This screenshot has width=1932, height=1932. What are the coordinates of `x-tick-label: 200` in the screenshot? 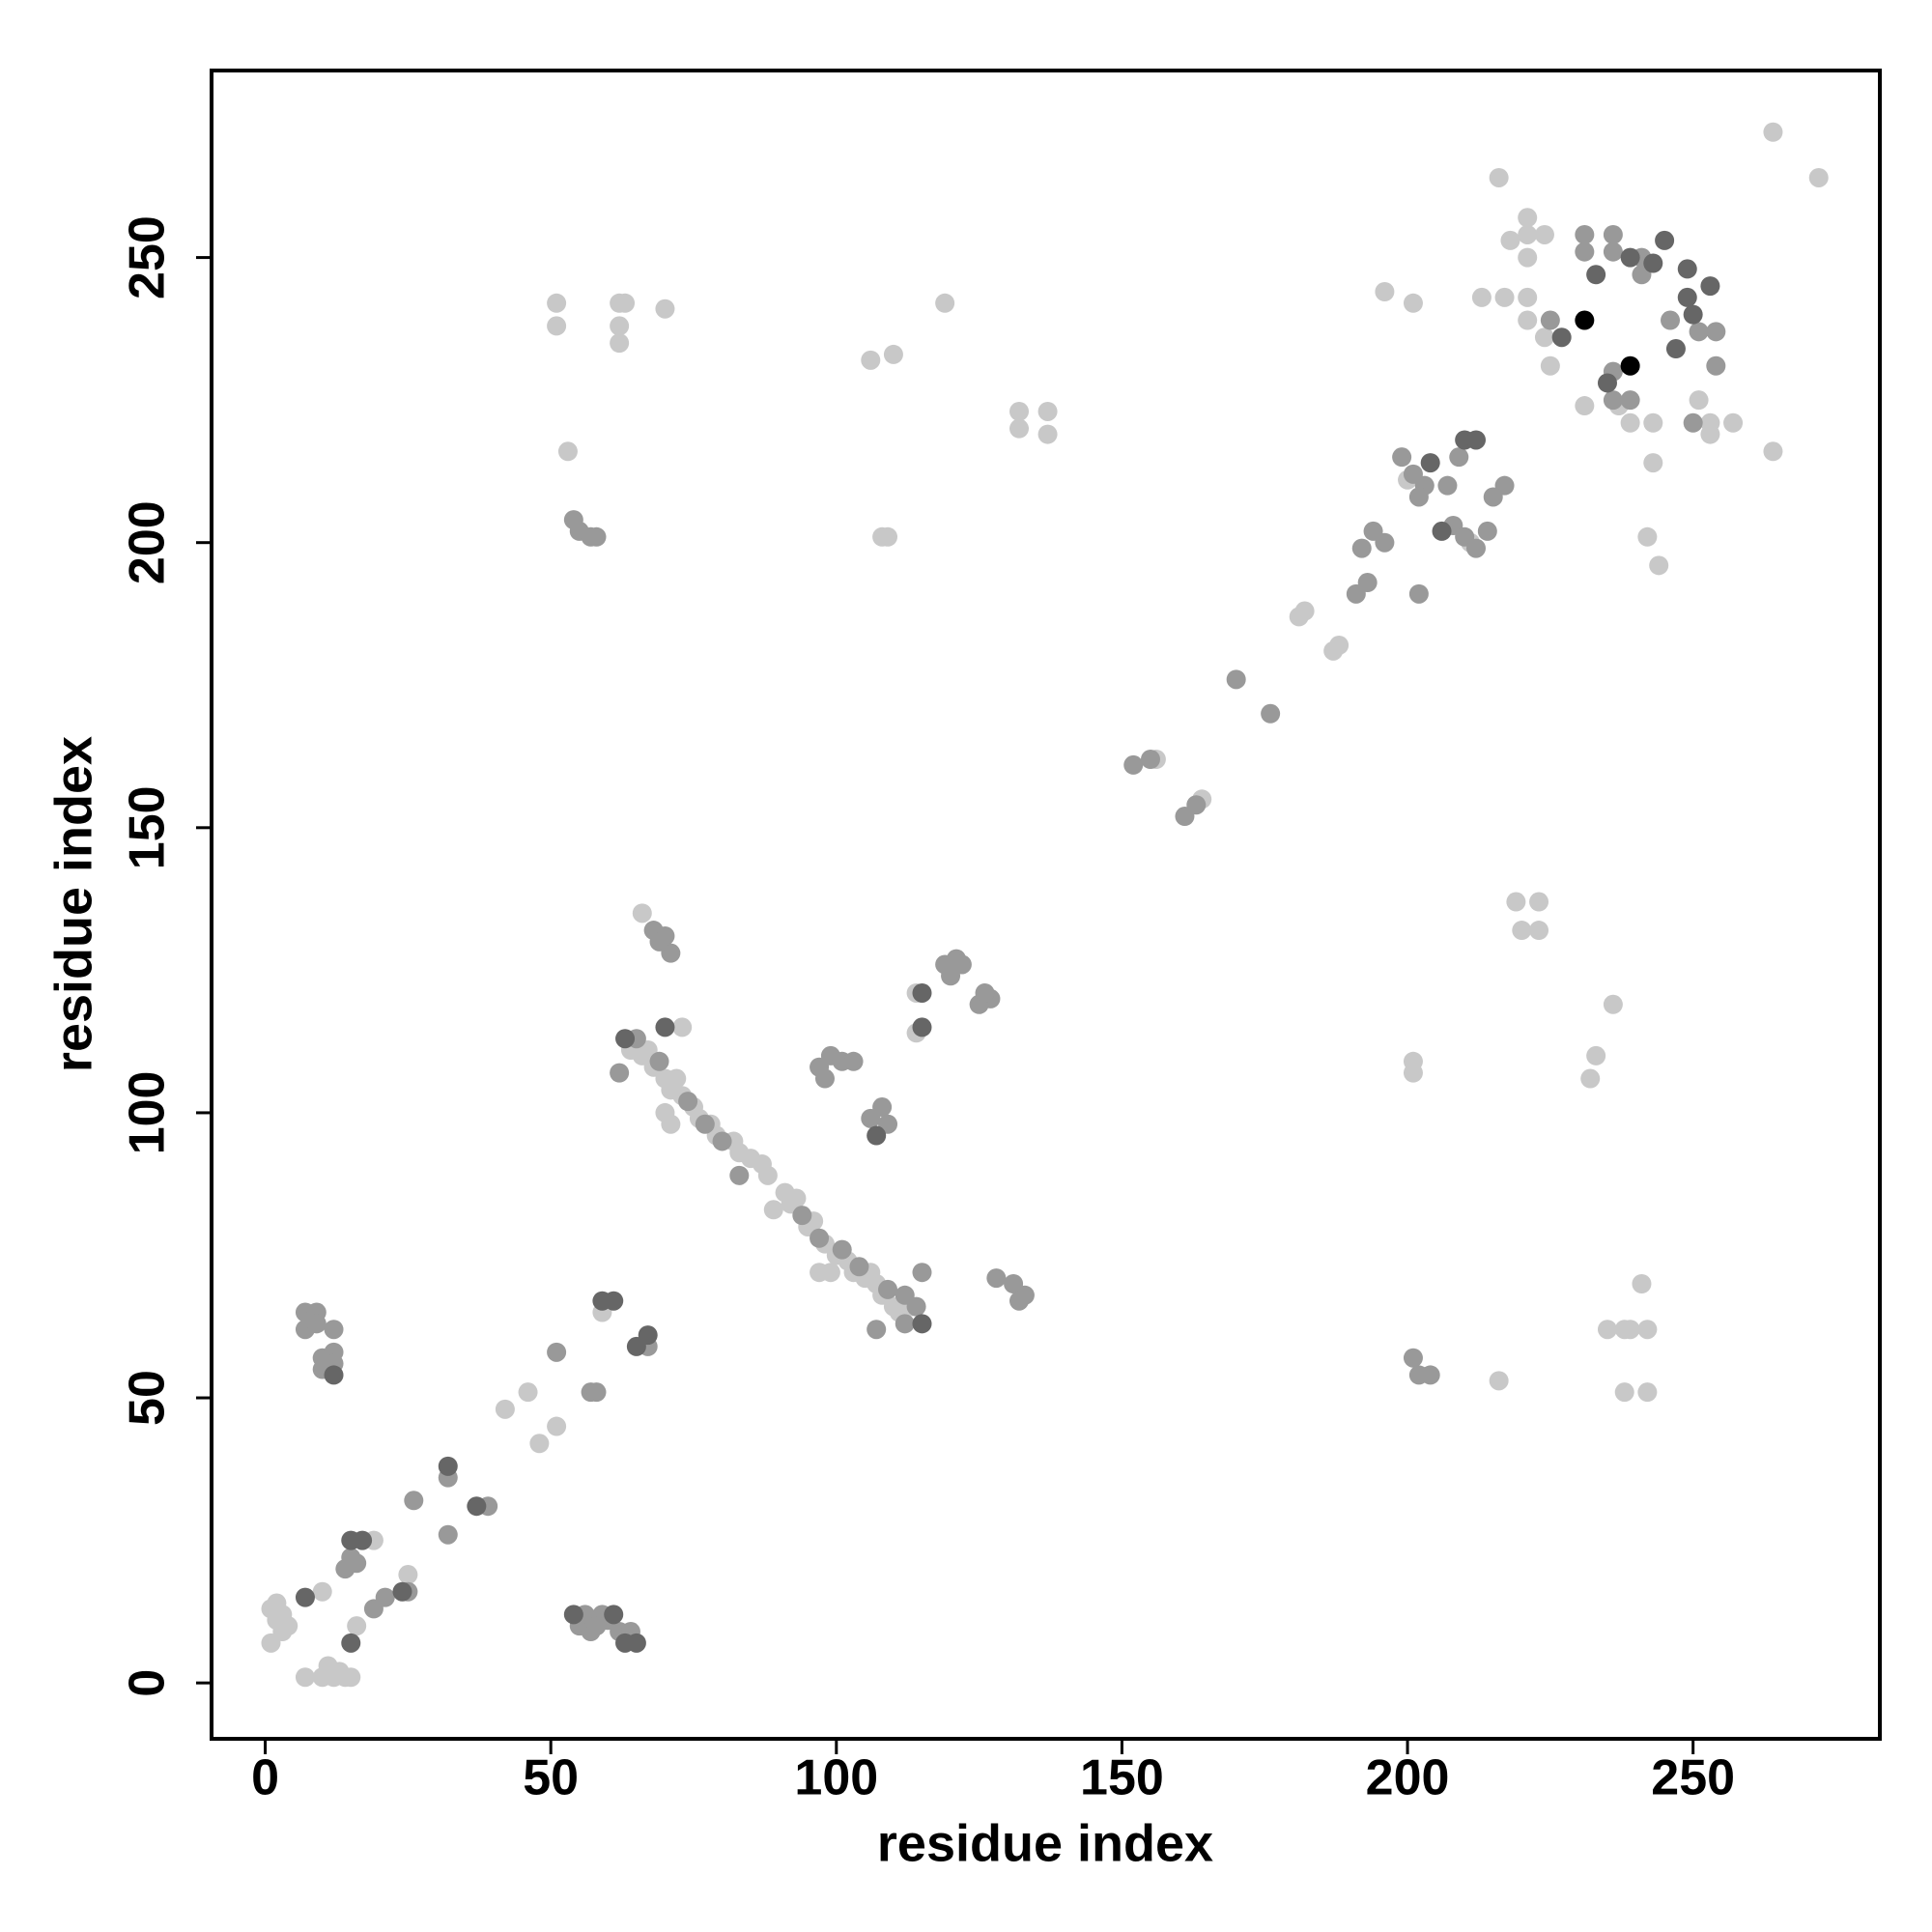 It's located at (1408, 1778).